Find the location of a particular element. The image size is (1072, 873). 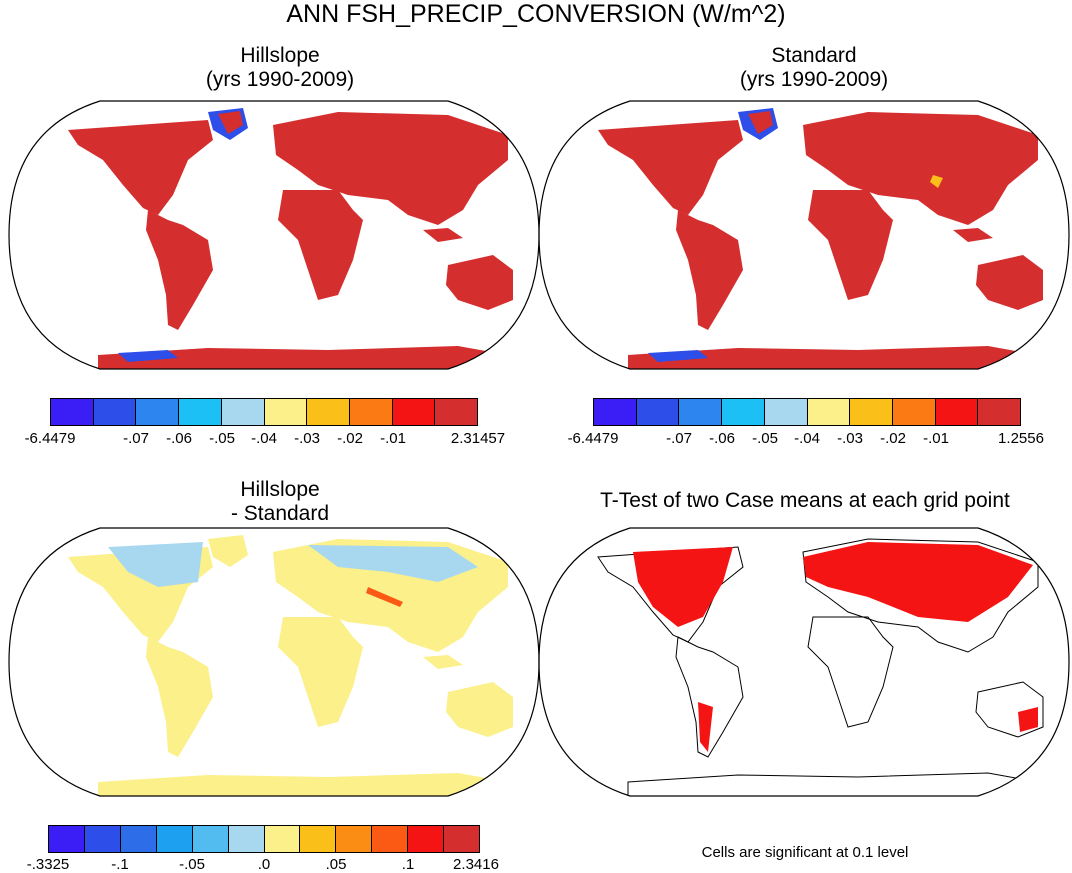

colorbar-difference is located at coordinates (264, 839).